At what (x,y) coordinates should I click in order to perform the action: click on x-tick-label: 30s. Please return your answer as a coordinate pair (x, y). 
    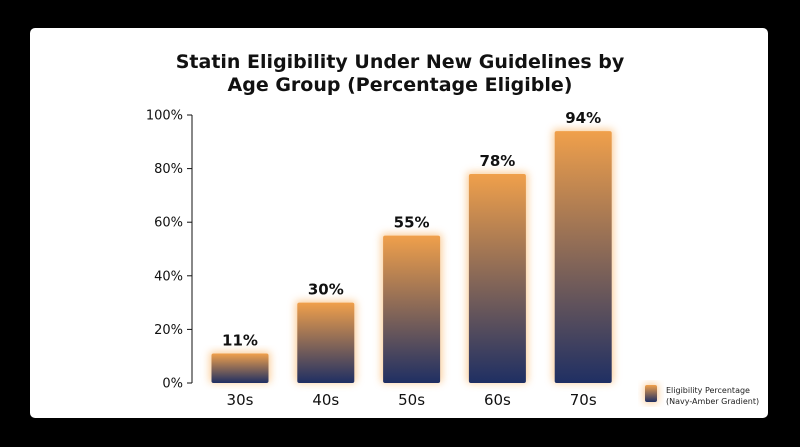
    Looking at the image, I should click on (240, 400).